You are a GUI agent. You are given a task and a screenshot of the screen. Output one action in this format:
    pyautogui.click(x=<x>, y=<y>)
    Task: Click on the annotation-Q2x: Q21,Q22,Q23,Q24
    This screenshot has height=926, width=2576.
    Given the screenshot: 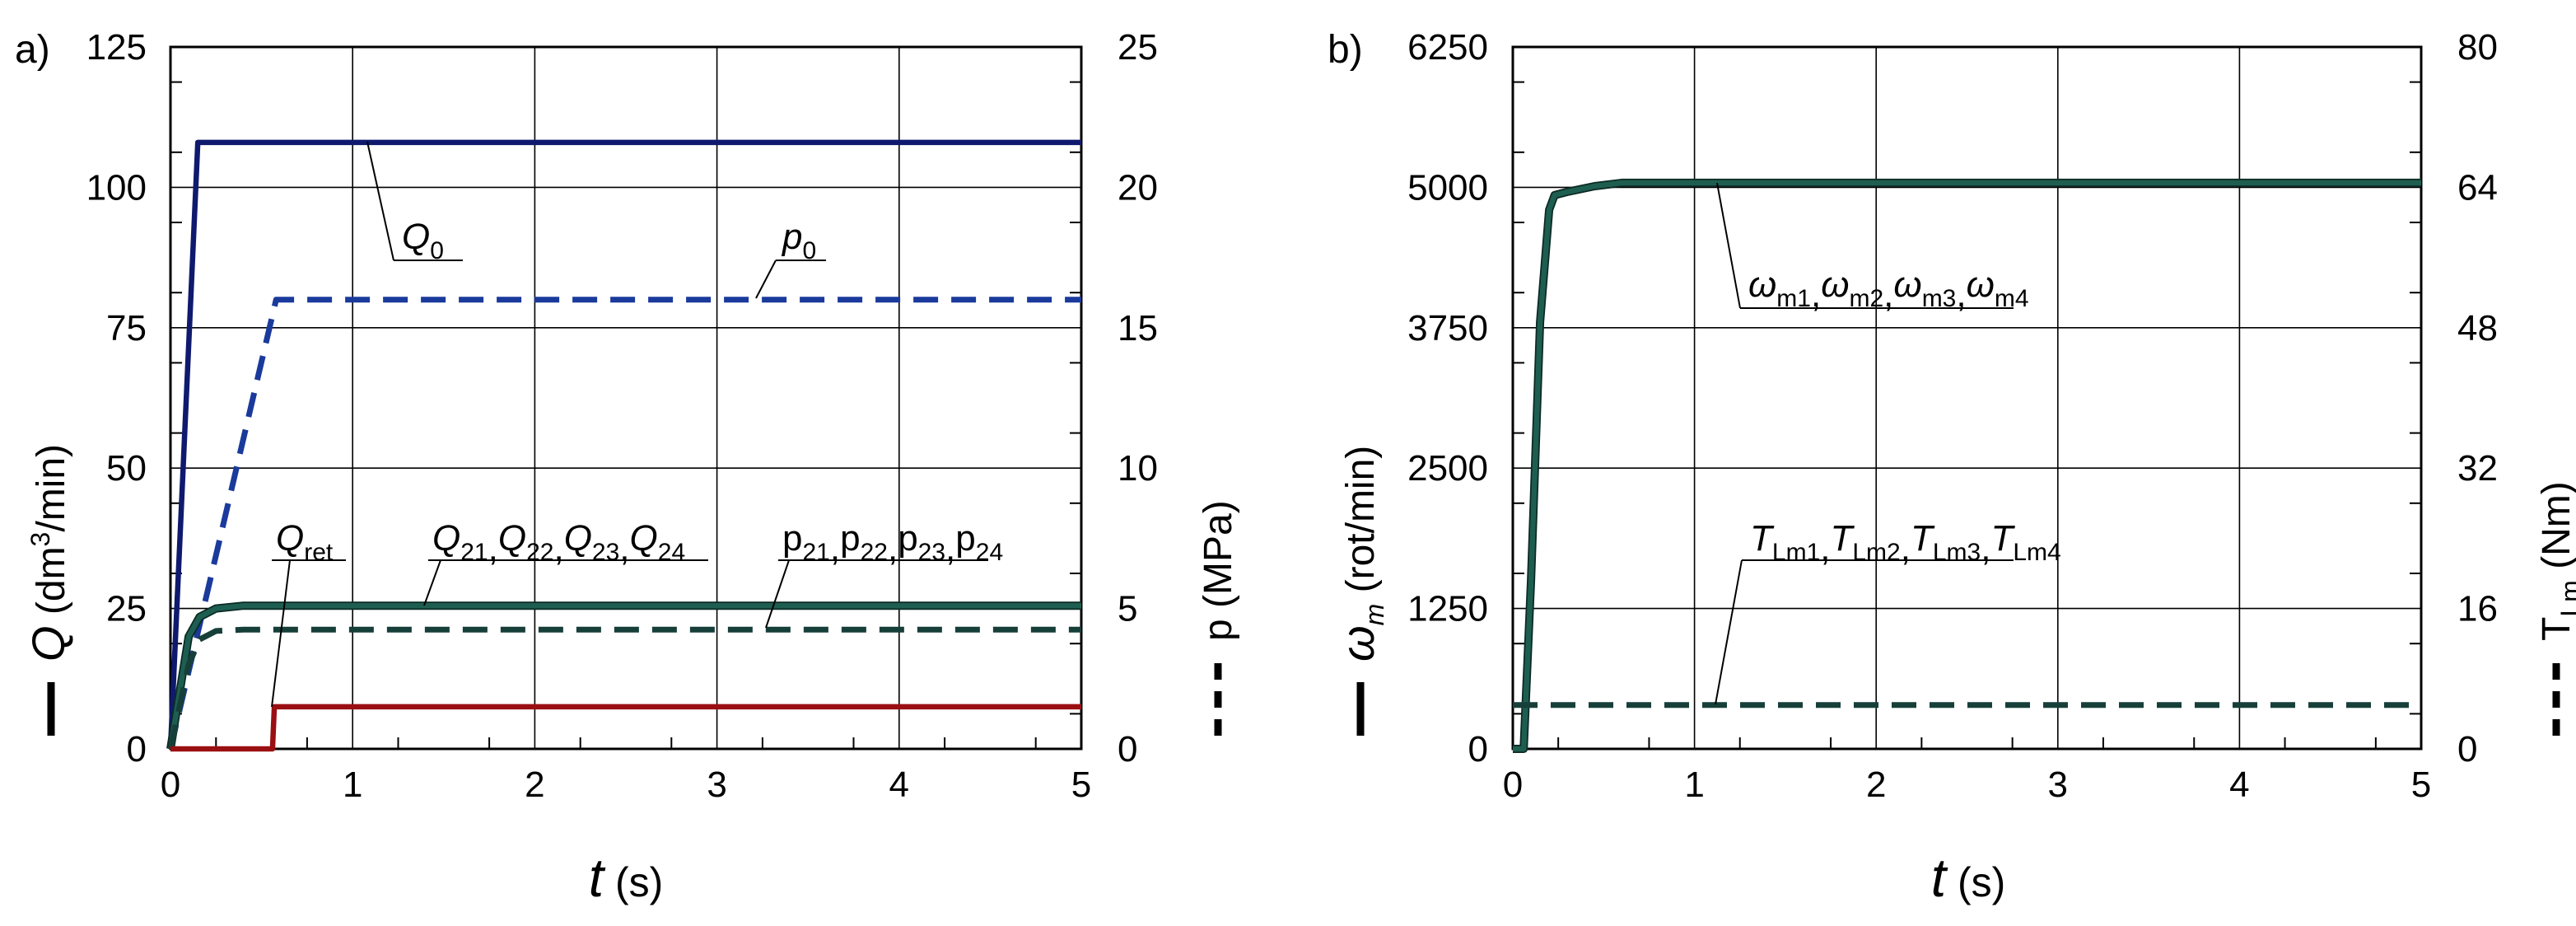 What is the action you would take?
    pyautogui.click(x=565, y=562)
    